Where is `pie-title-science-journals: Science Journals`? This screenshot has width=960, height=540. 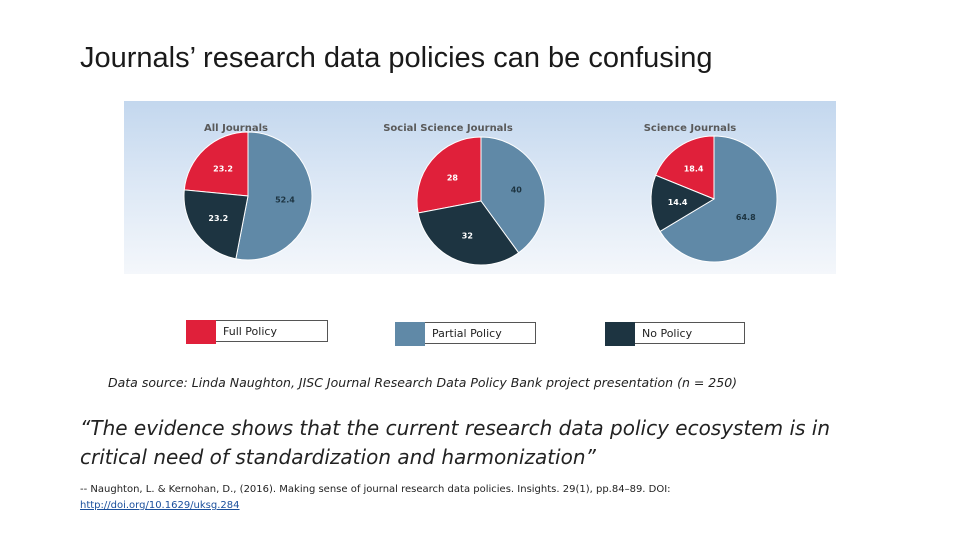 pie-title-science-journals: Science Journals is located at coordinates (690, 128).